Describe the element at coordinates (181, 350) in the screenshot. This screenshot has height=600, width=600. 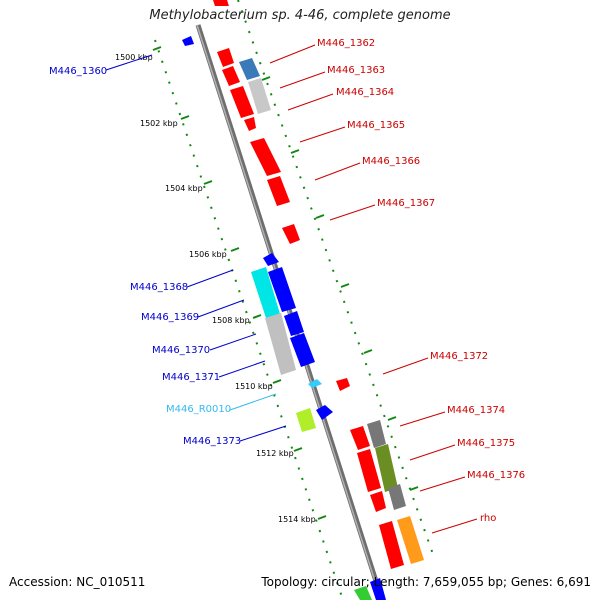
I see `gene-label: M446_1370` at that location.